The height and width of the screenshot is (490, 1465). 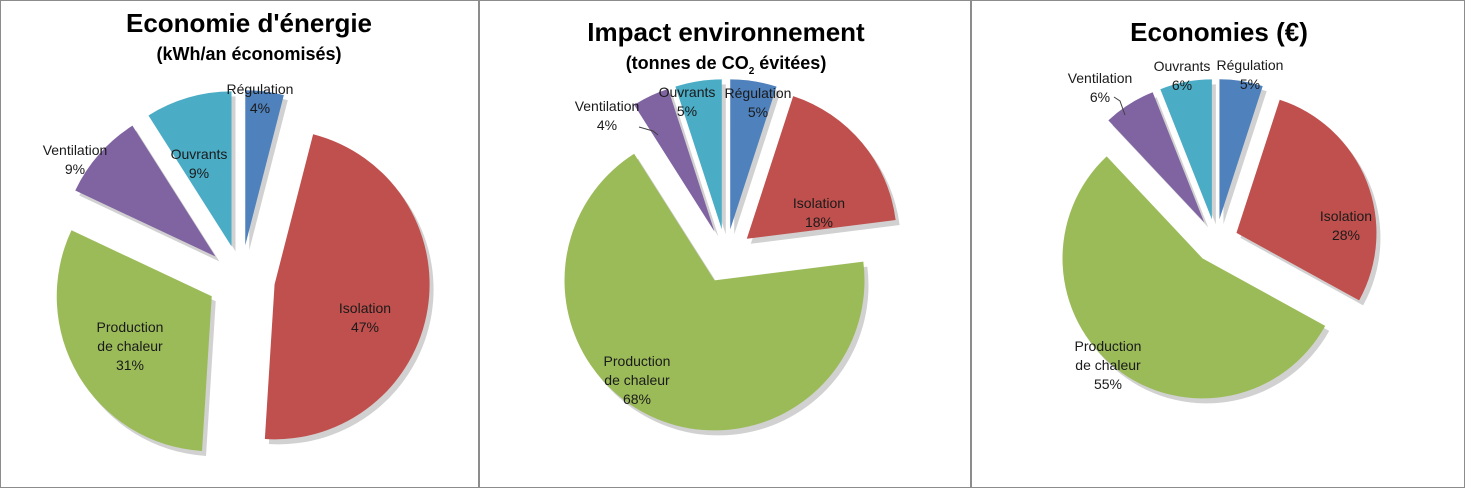 What do you see at coordinates (75, 159) in the screenshot?
I see `slice-label: Ventilation 9%` at bounding box center [75, 159].